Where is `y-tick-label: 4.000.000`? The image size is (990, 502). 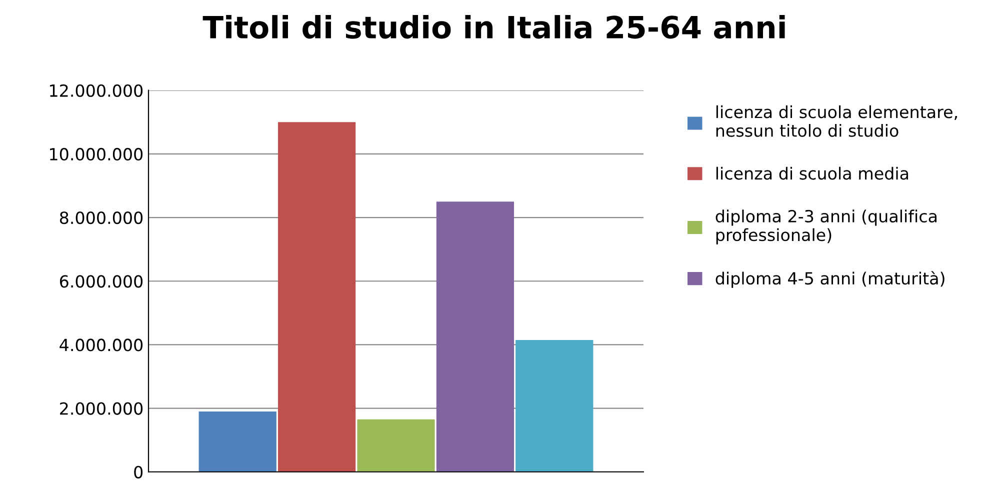 y-tick-label: 4.000.000 is located at coordinates (101, 345).